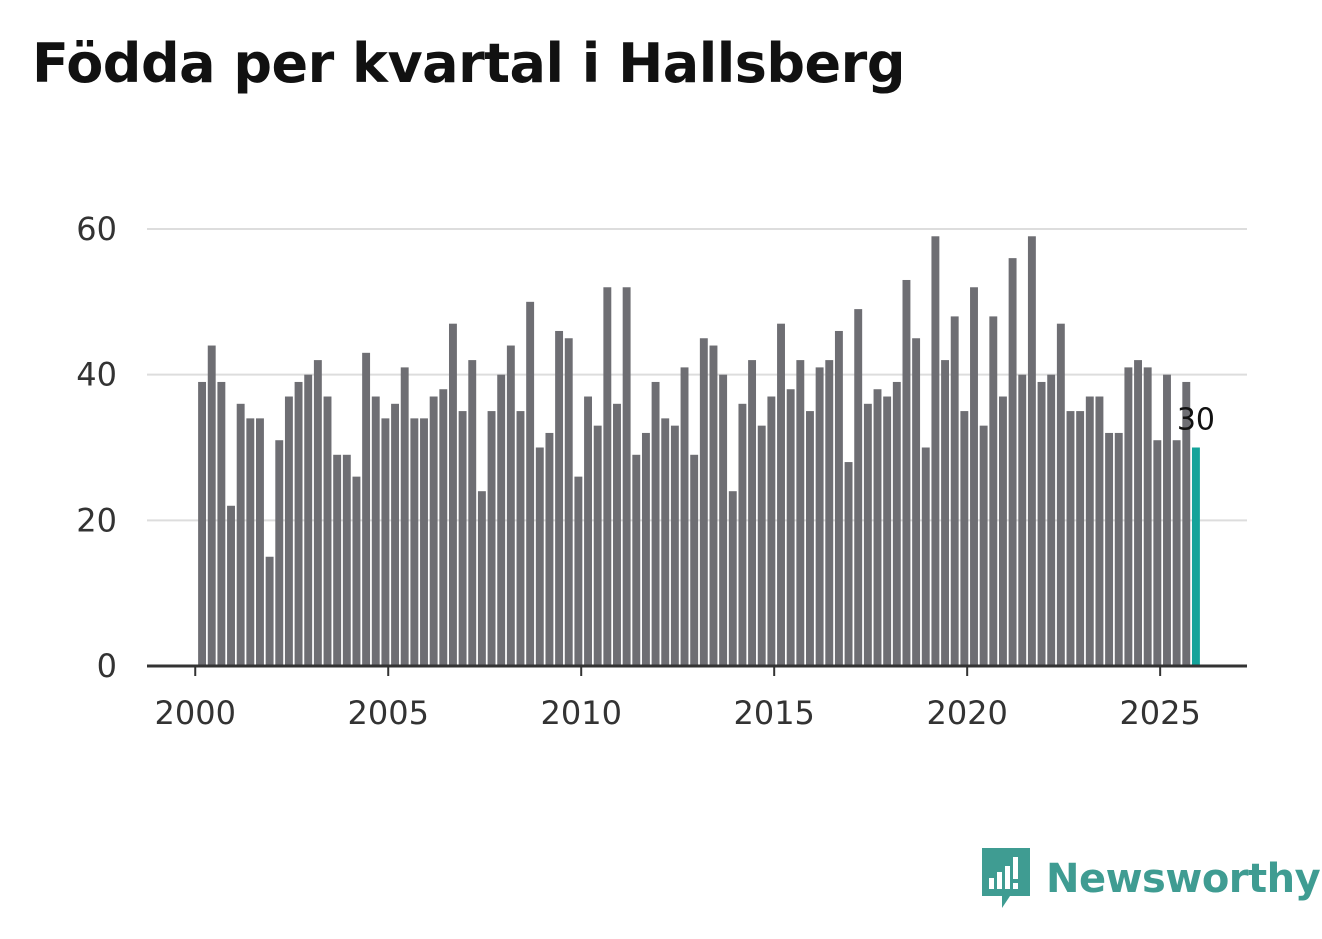 This screenshot has height=939, width=1322. Describe the element at coordinates (96, 520) in the screenshot. I see `y-tick-label: 20` at that location.